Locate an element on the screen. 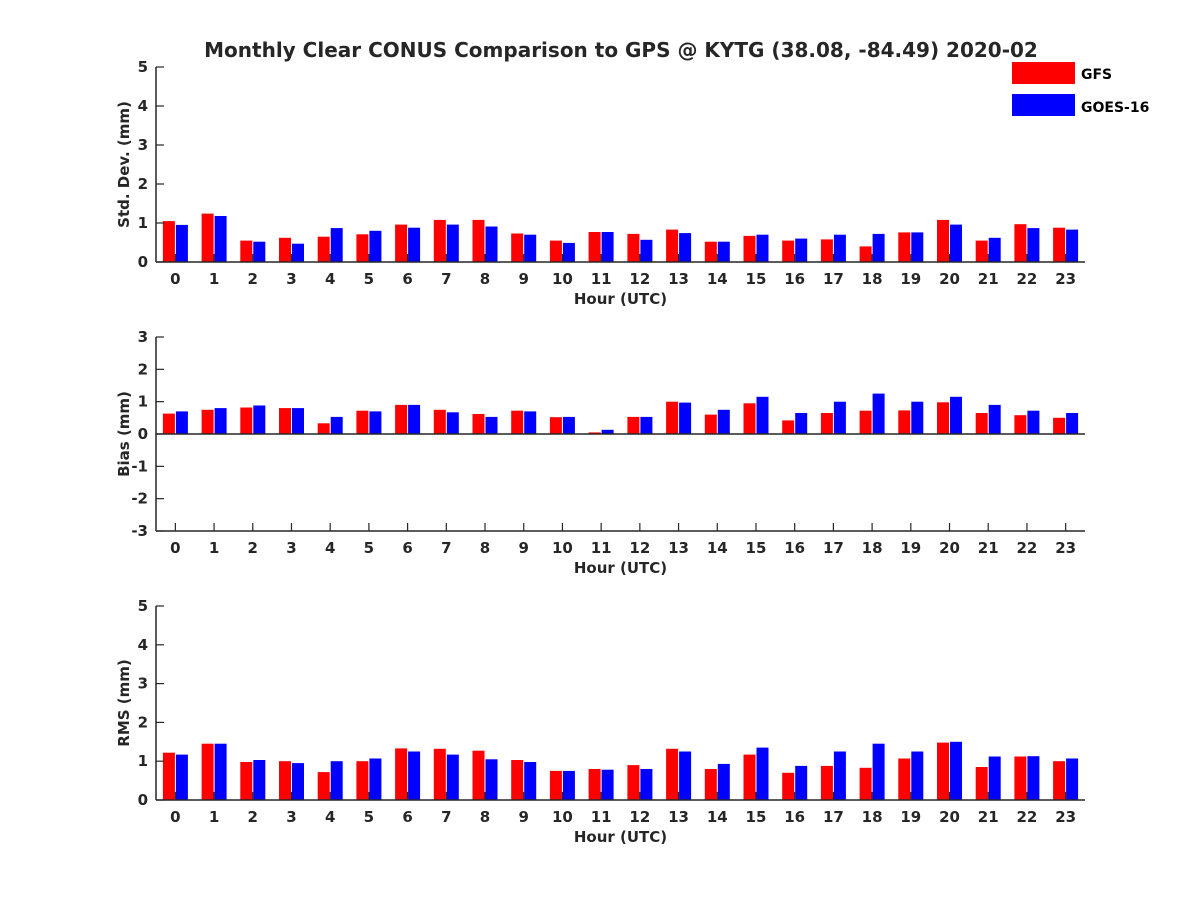 This screenshot has height=900, width=1200. x-tick-label: 2 is located at coordinates (253, 548).